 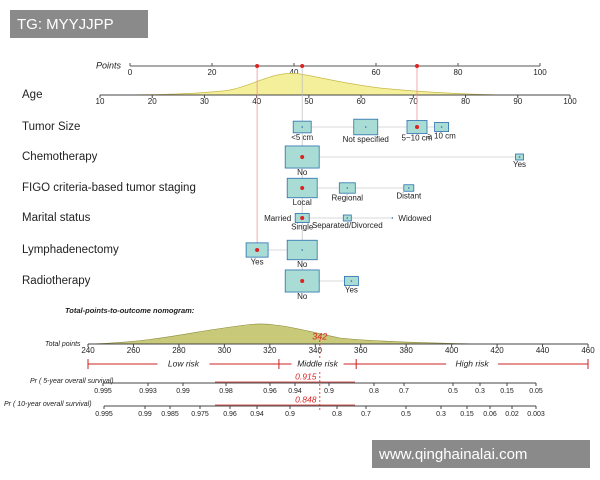 I want to click on tick-label: 0.975, so click(x=200, y=414).